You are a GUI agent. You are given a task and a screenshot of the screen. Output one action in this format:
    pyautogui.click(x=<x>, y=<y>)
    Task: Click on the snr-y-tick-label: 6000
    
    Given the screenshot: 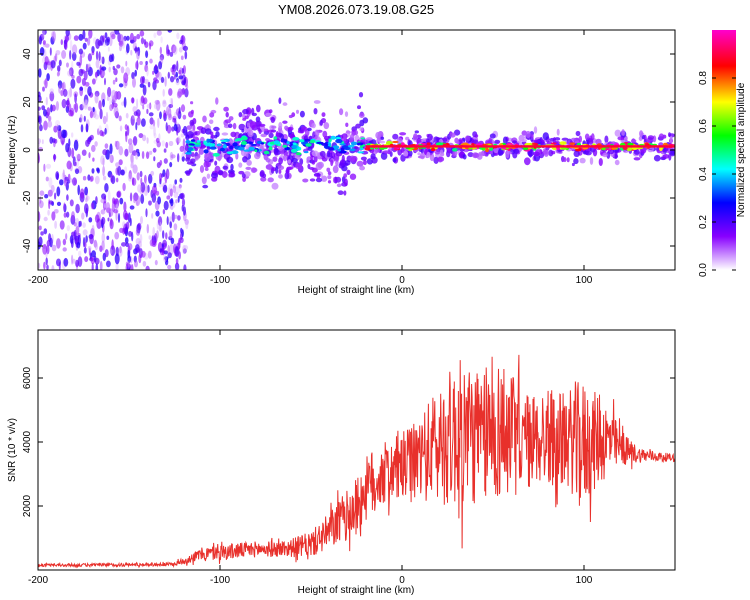 What is the action you would take?
    pyautogui.click(x=27, y=377)
    